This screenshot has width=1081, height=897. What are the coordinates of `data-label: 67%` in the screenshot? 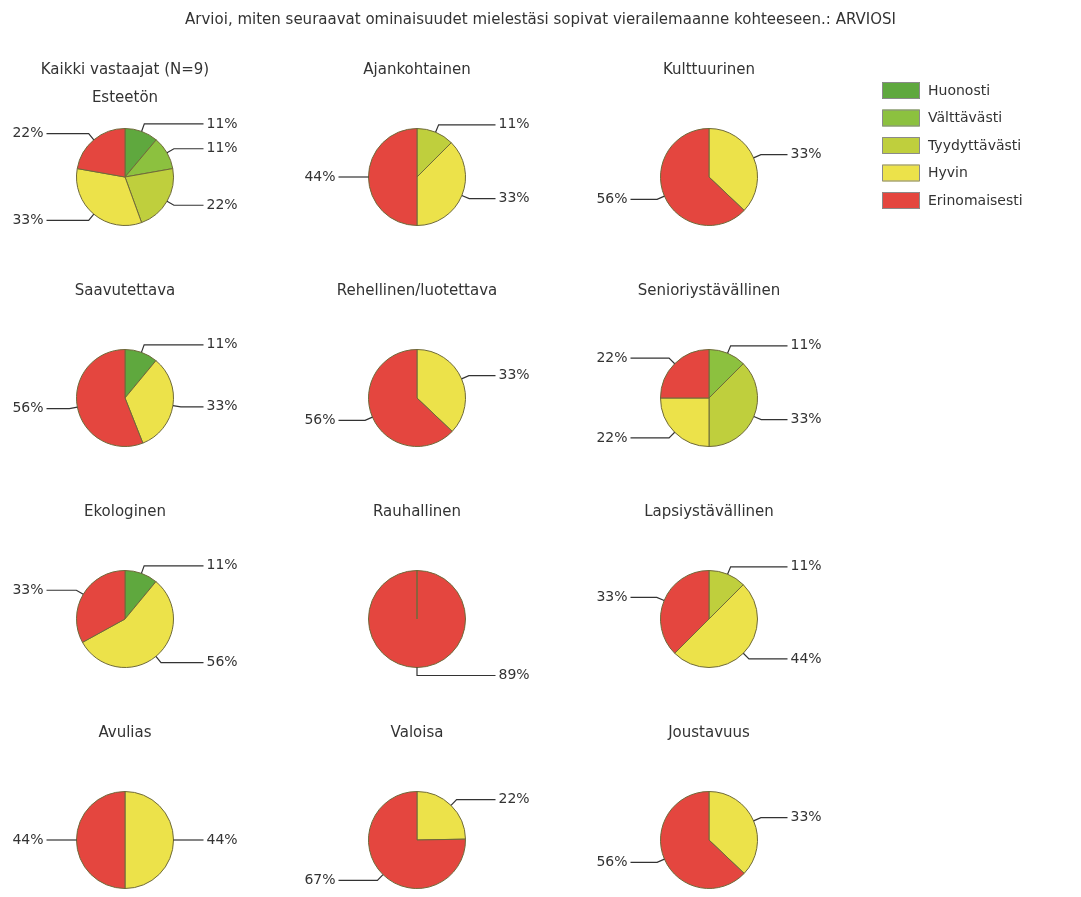 It's located at (320, 878).